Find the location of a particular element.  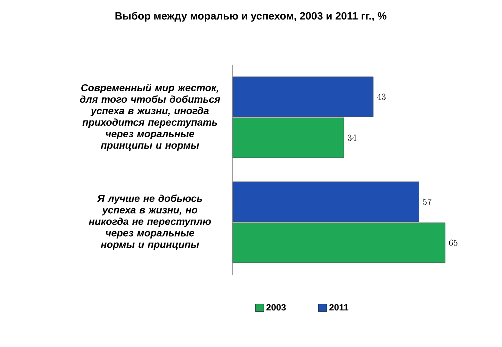

data-label: 34 is located at coordinates (352, 138).